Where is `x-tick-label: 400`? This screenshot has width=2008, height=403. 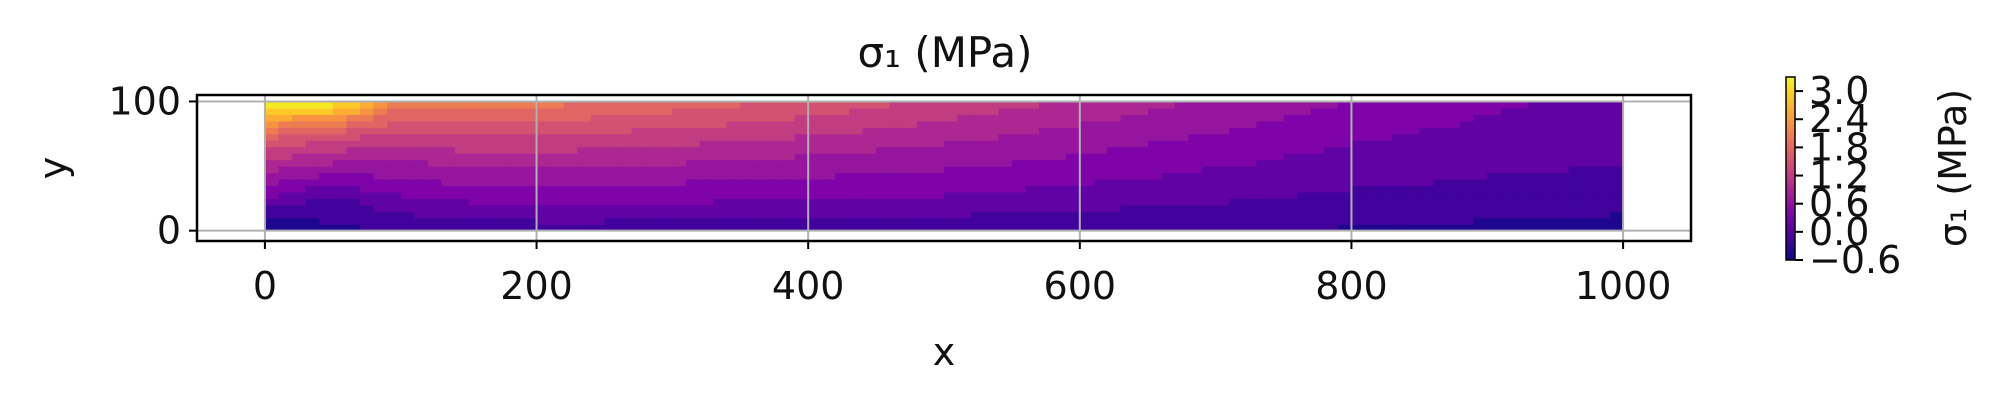
x-tick-label: 400 is located at coordinates (808, 286).